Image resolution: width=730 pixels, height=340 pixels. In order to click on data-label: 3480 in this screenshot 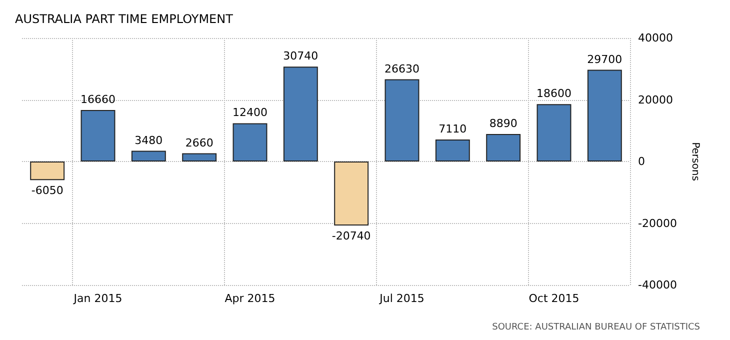, I will do `click(148, 140)`.